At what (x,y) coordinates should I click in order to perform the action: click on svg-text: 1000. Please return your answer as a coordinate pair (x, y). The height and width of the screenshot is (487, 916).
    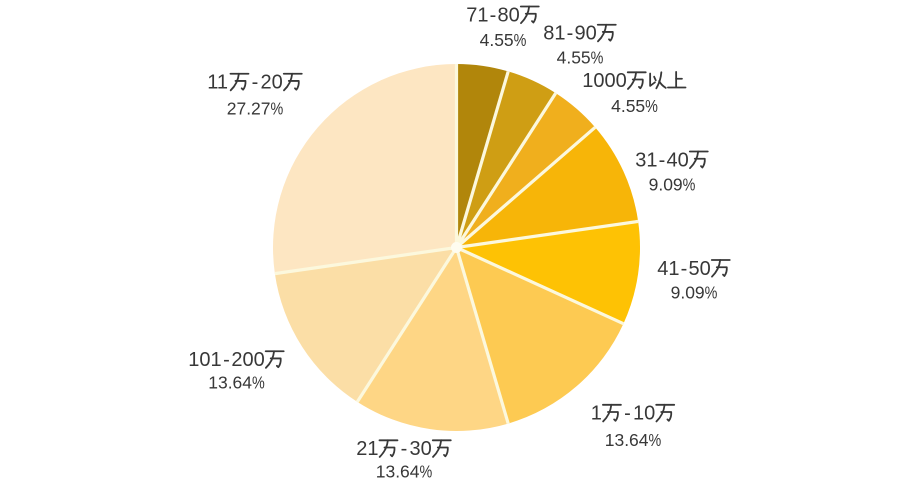
    Looking at the image, I should click on (604, 81).